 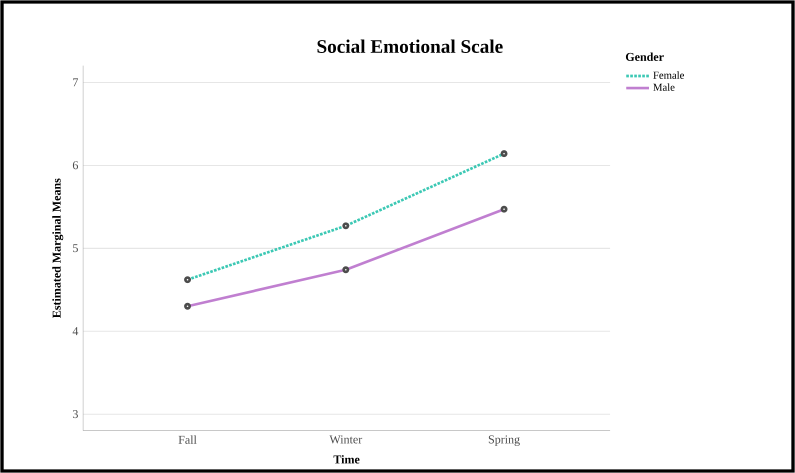 What do you see at coordinates (187, 439) in the screenshot?
I see `x-tick-label: Fall` at bounding box center [187, 439].